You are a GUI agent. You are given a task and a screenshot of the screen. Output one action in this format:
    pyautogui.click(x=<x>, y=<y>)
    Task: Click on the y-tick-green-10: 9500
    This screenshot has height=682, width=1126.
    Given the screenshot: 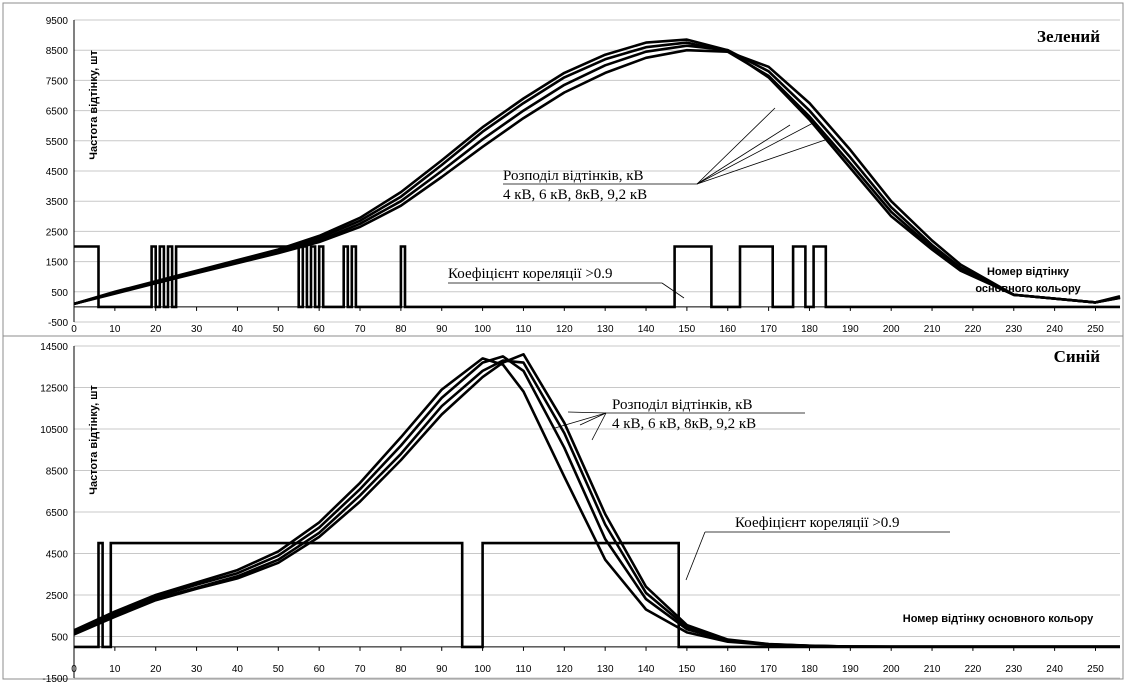 What is the action you would take?
    pyautogui.click(x=57, y=21)
    